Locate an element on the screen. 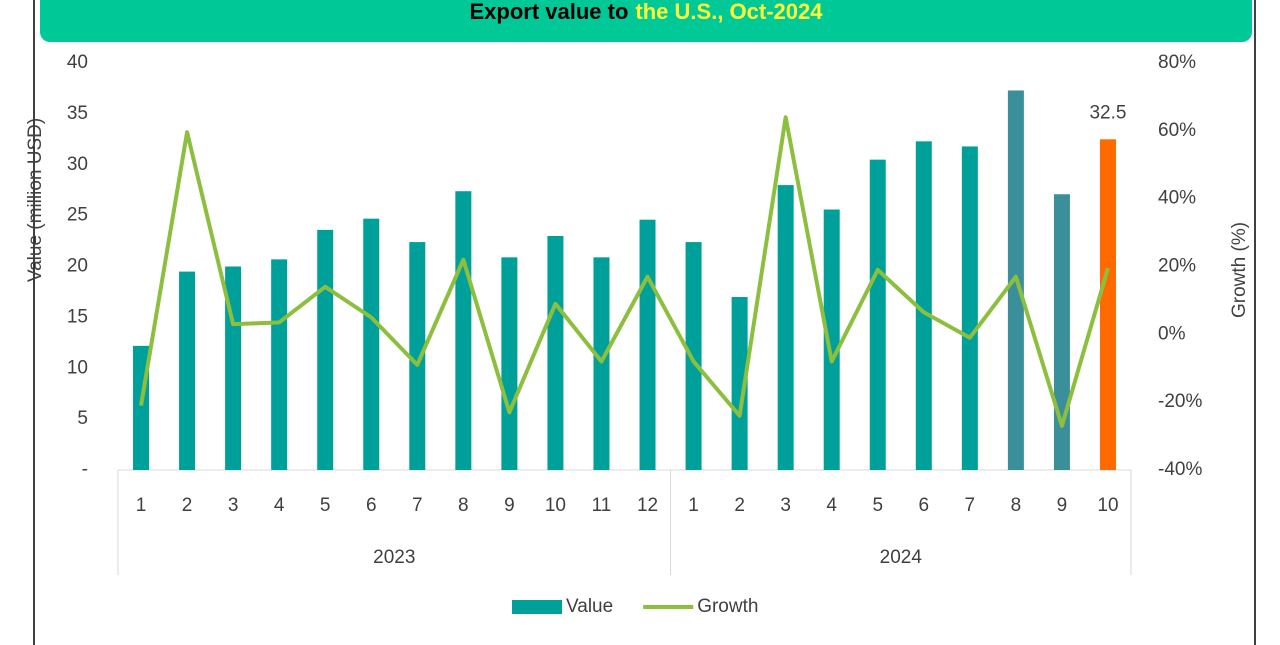 The height and width of the screenshot is (645, 1280). y2-axis-label: Growth (%) is located at coordinates (1239, 270).